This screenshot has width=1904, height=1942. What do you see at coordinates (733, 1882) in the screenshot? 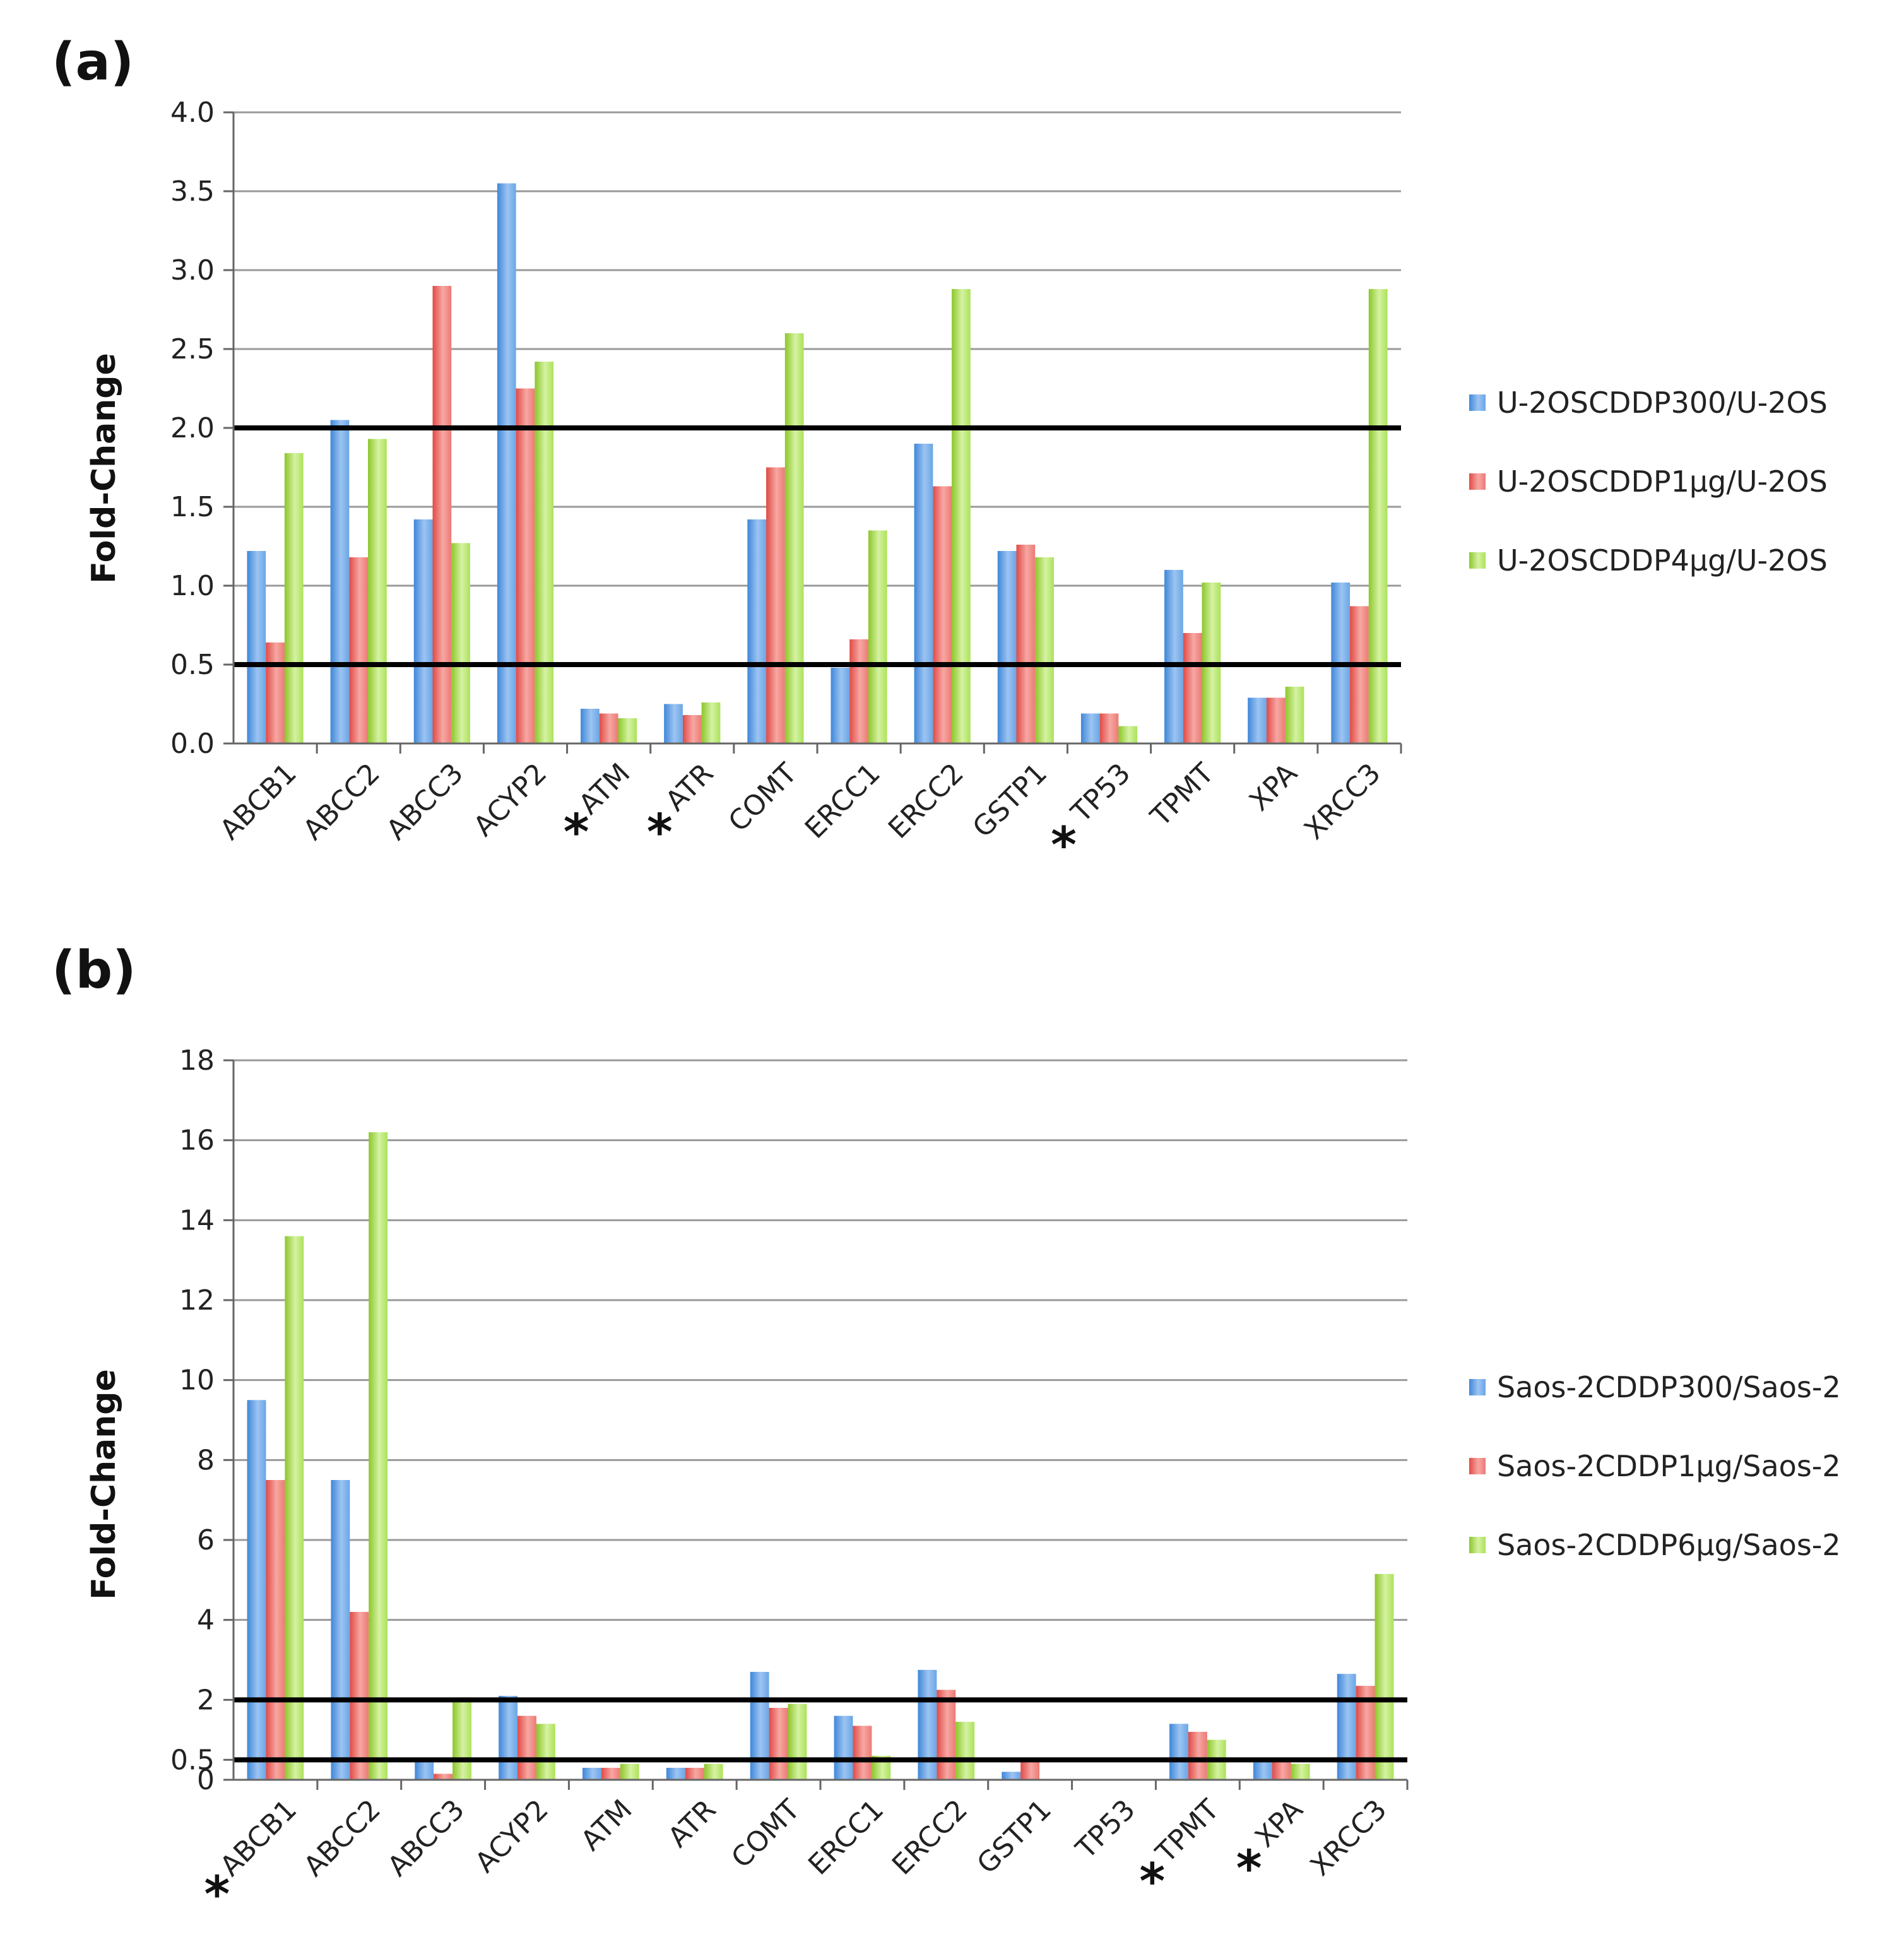
I see `panel-b-stars: * * *` at bounding box center [733, 1882].